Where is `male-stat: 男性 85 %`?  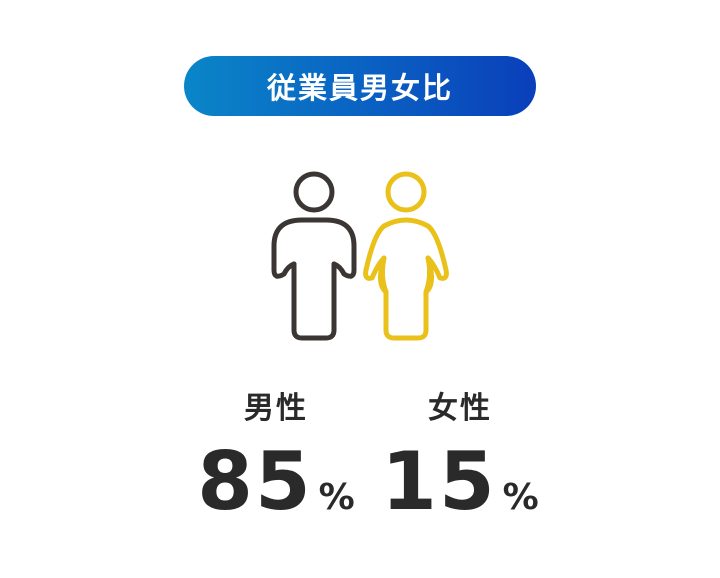 male-stat: 男性 85 % is located at coordinates (276, 458).